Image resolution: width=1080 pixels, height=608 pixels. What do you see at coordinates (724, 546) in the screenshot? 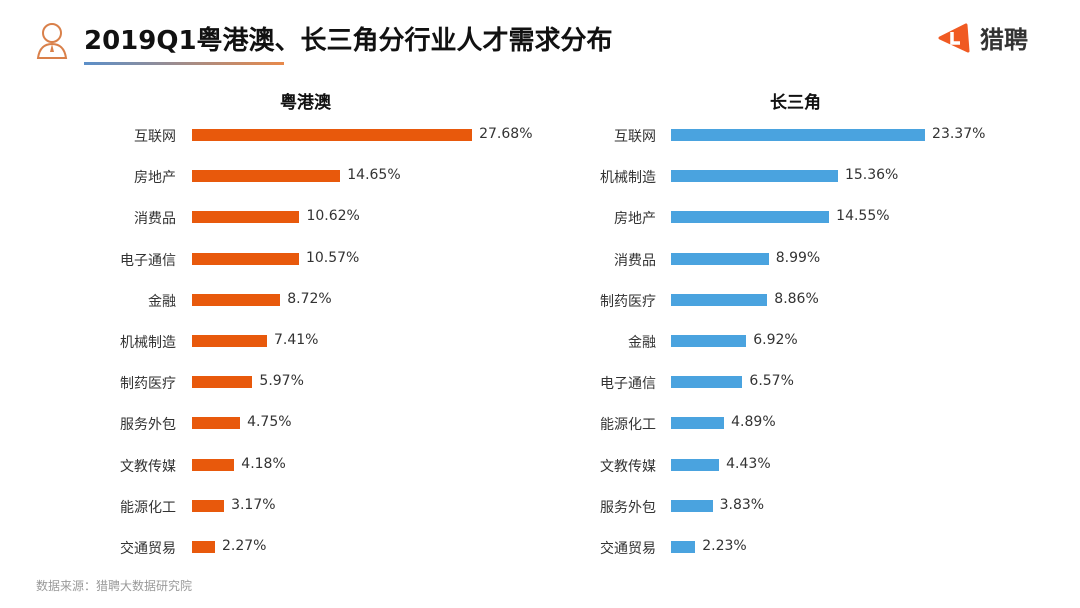
I see `value-label: 2.23%` at bounding box center [724, 546].